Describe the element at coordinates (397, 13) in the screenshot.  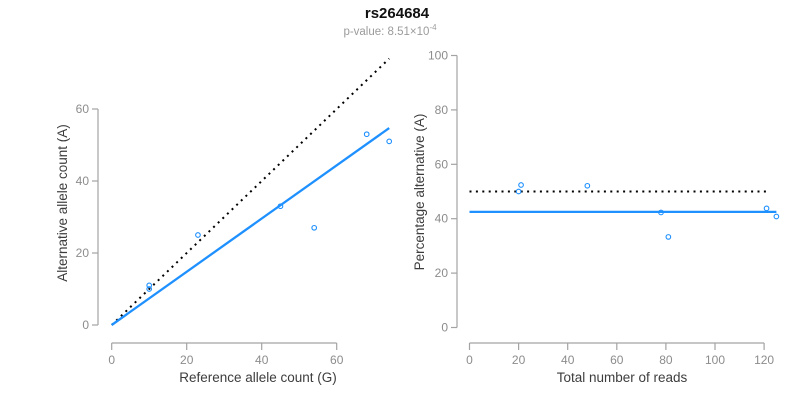
I see `figure-title: rs264684` at that location.